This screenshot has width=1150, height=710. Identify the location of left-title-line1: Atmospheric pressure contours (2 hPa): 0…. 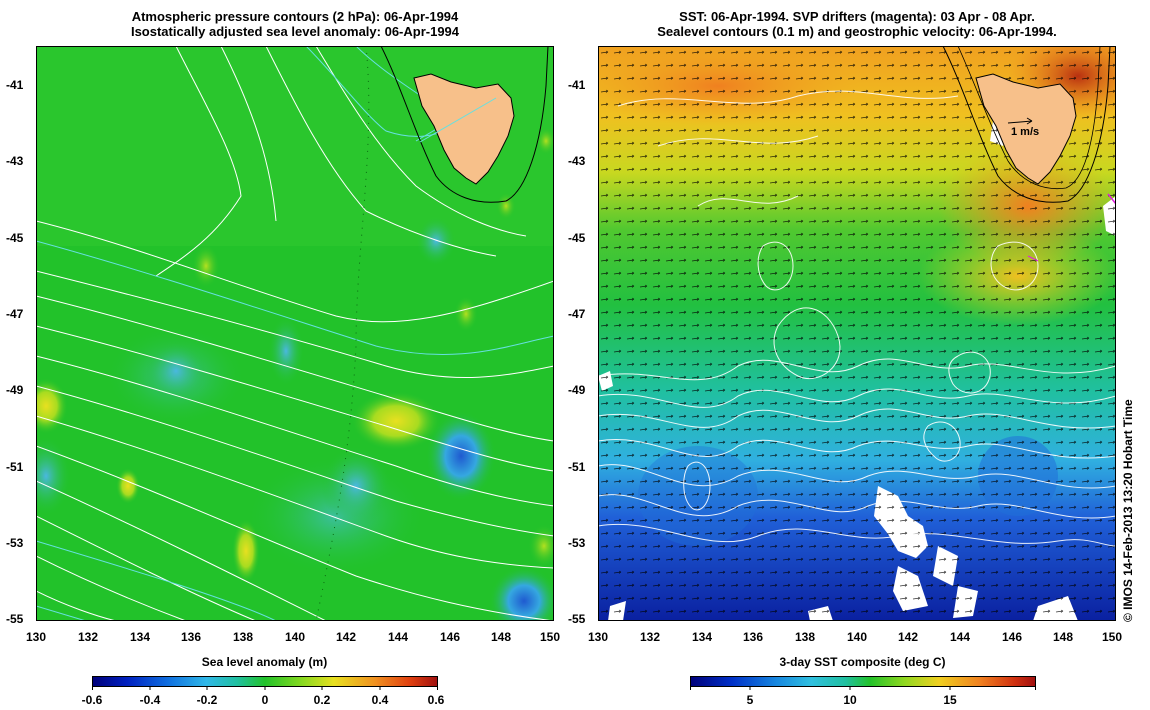
(295, 16).